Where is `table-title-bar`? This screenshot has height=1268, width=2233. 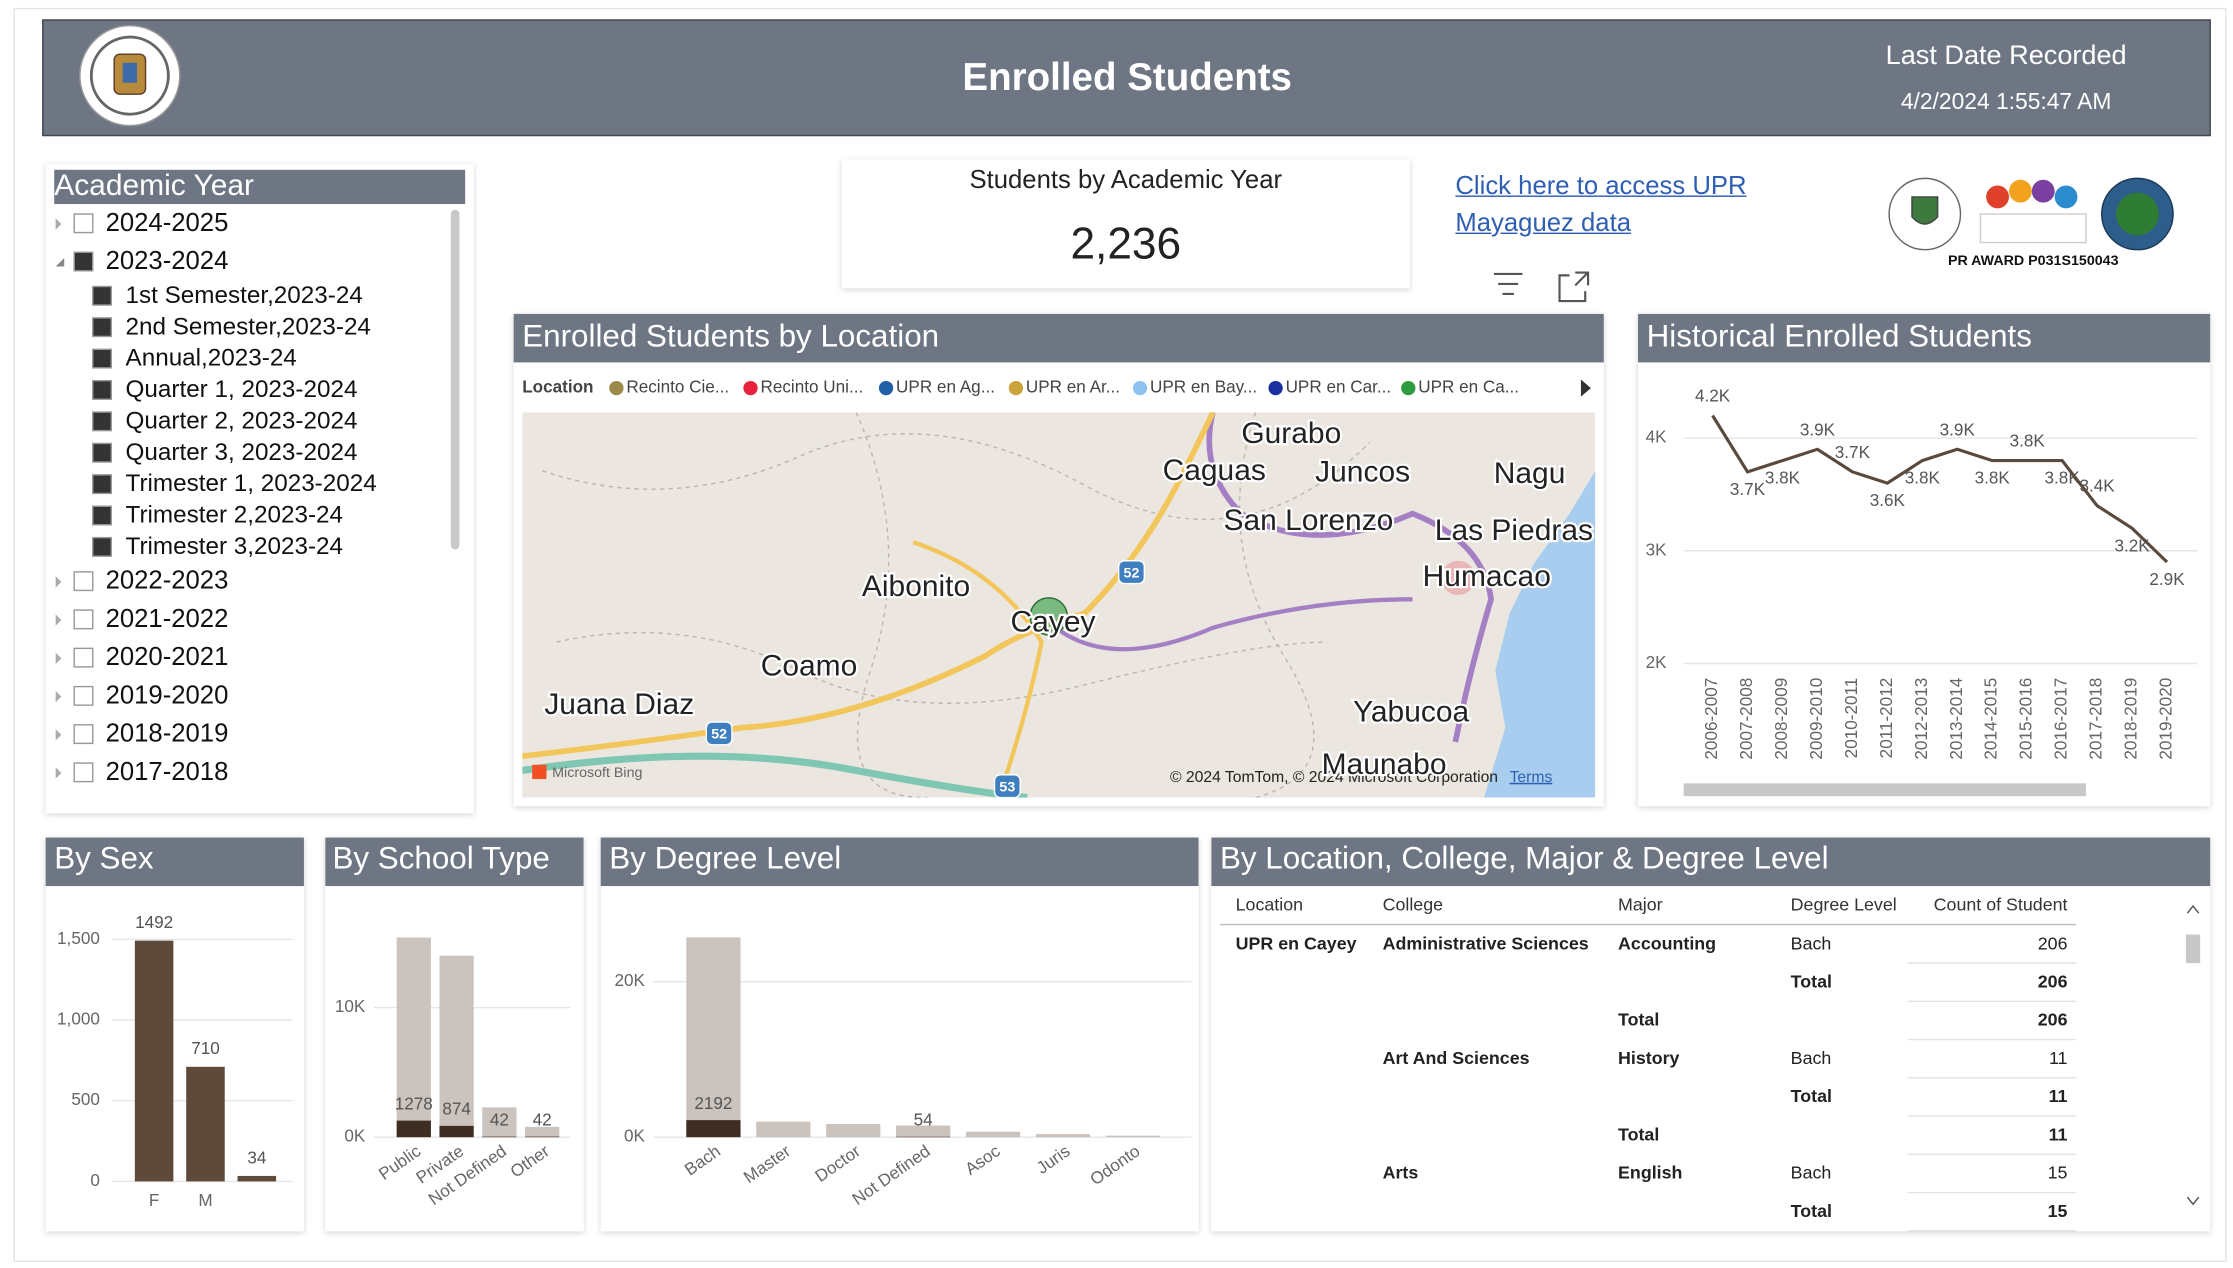
table-title-bar is located at coordinates (1711, 862).